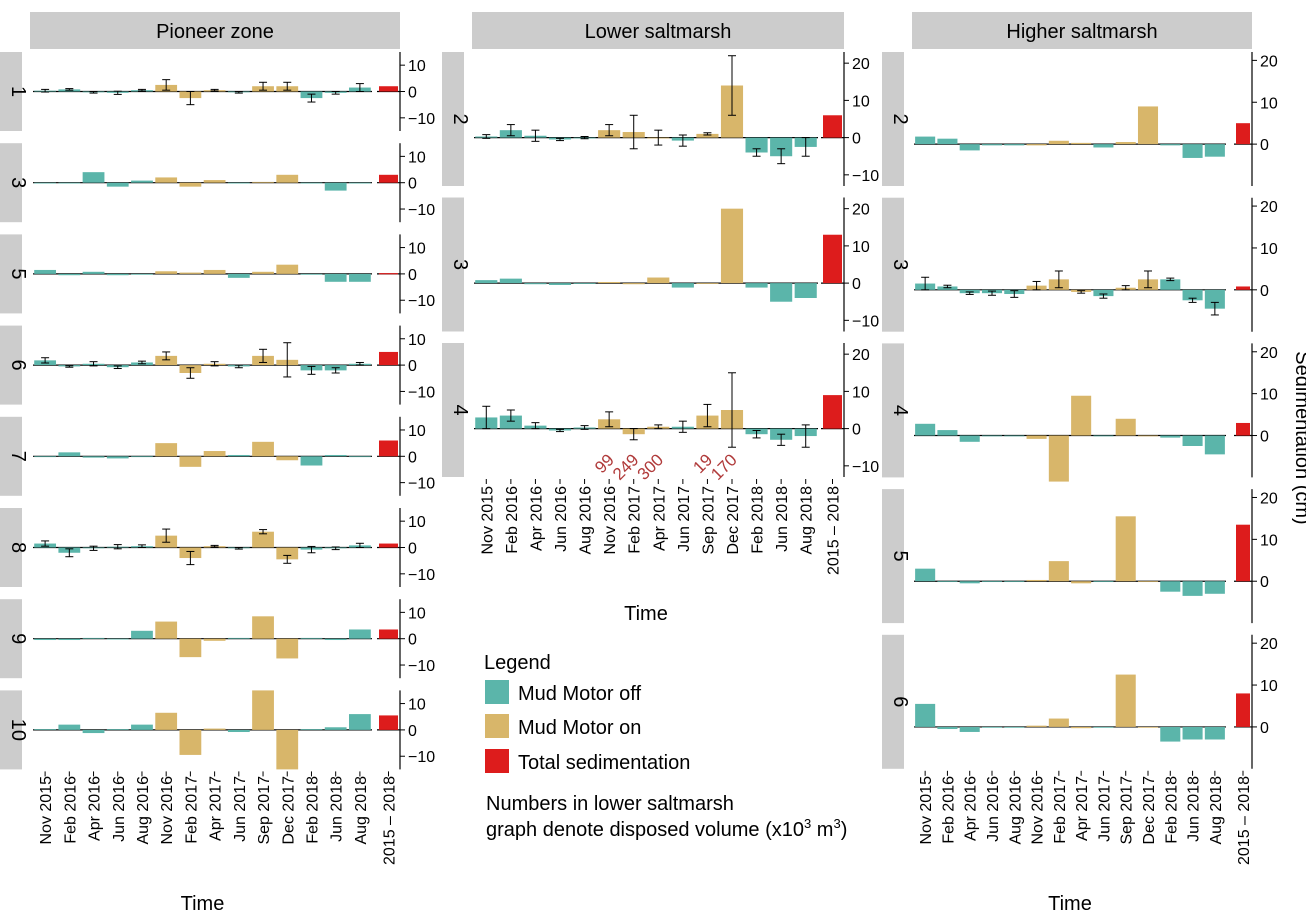 The width and height of the screenshot is (1306, 919). What do you see at coordinates (1104, 809) in the screenshot?
I see `x-tick-label: Jun 2017` at bounding box center [1104, 809].